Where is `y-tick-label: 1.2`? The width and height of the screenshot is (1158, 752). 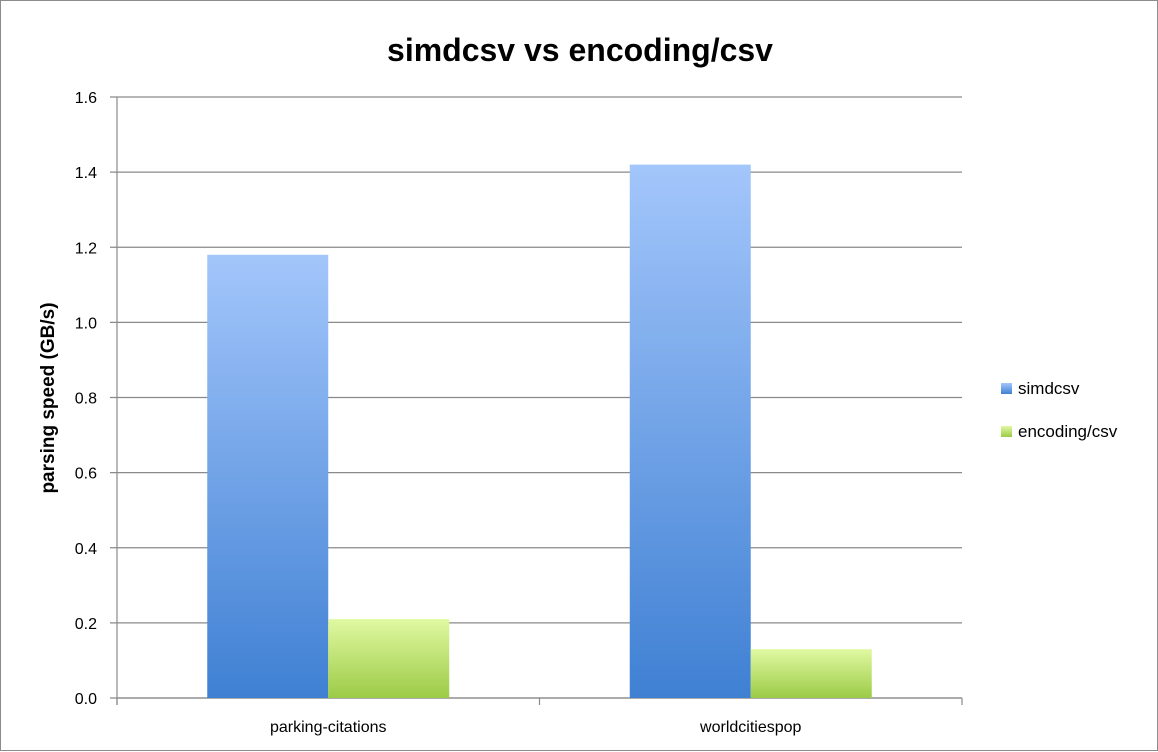 y-tick-label: 1.2 is located at coordinates (86, 248).